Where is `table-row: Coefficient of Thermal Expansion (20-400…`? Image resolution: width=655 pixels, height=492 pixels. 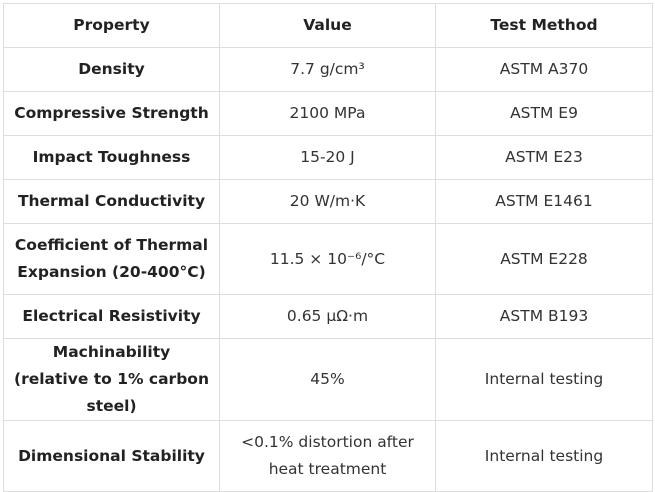 table-row: Coefficient of Thermal Expansion (20-400… is located at coordinates (328, 259).